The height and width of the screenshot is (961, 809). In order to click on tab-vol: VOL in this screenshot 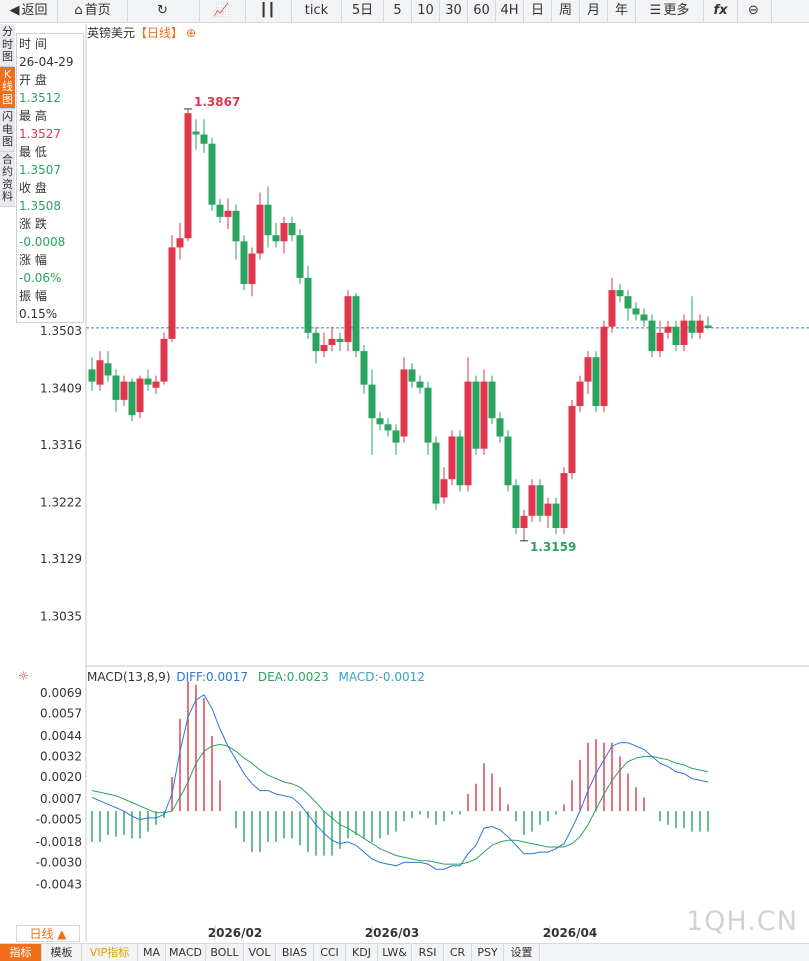, I will do `click(260, 952)`.